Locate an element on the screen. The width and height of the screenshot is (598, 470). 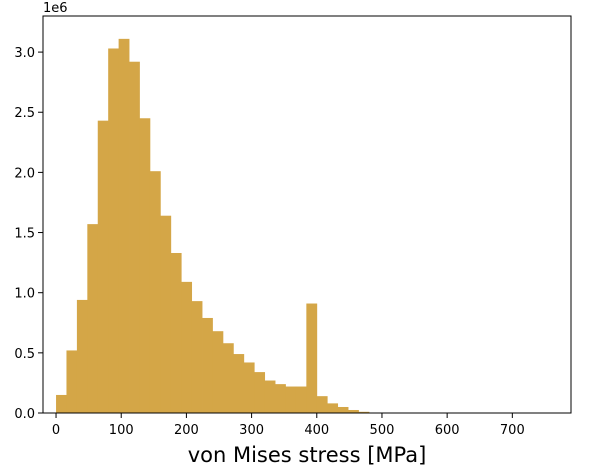
y-tick-label: 1.5 is located at coordinates (24, 234).